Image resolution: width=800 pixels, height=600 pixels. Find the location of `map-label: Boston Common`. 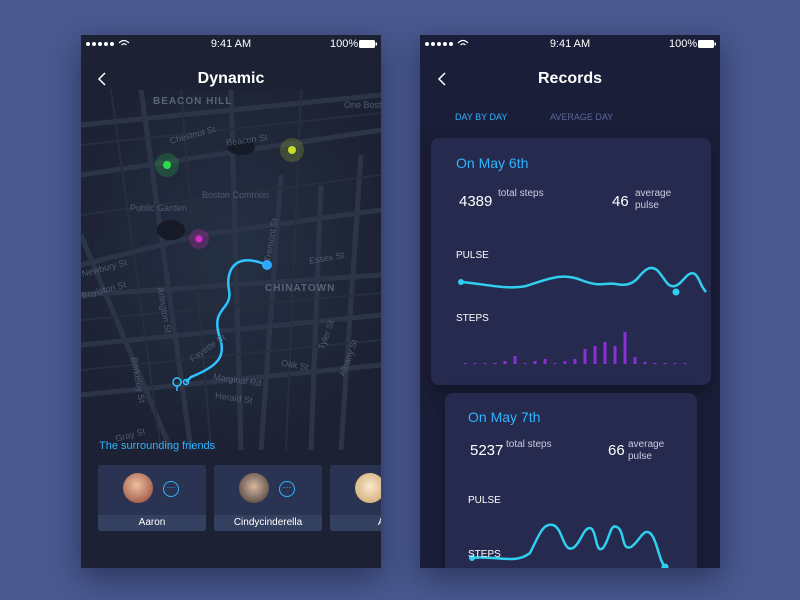

map-label: Boston Common is located at coordinates (236, 195).